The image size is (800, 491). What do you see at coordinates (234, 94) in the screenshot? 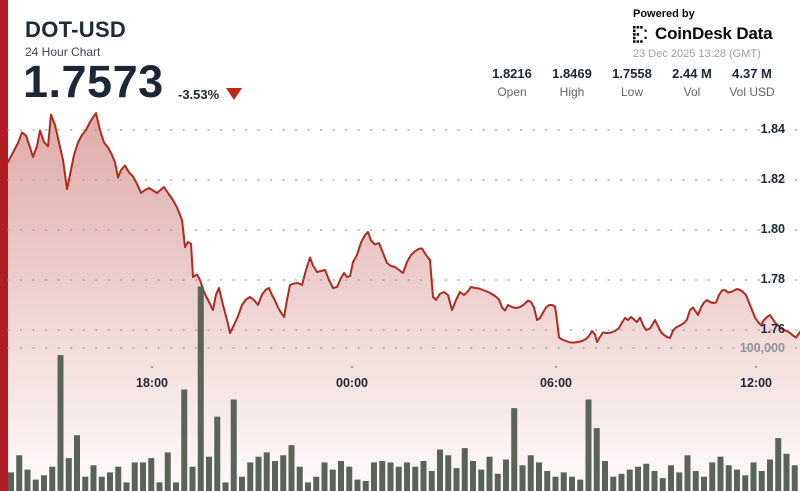
I see `down-triangle-icon` at bounding box center [234, 94].